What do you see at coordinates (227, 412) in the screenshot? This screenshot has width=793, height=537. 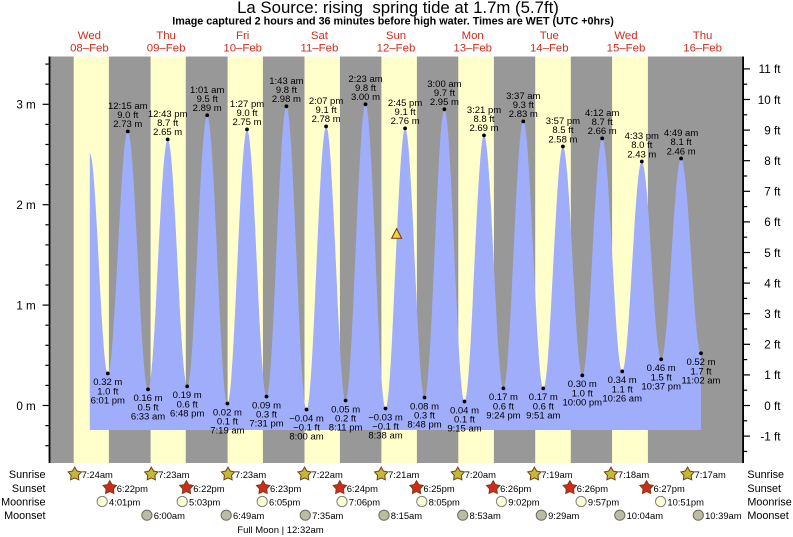 I see `svg-text: 0.02 m` at bounding box center [227, 412].